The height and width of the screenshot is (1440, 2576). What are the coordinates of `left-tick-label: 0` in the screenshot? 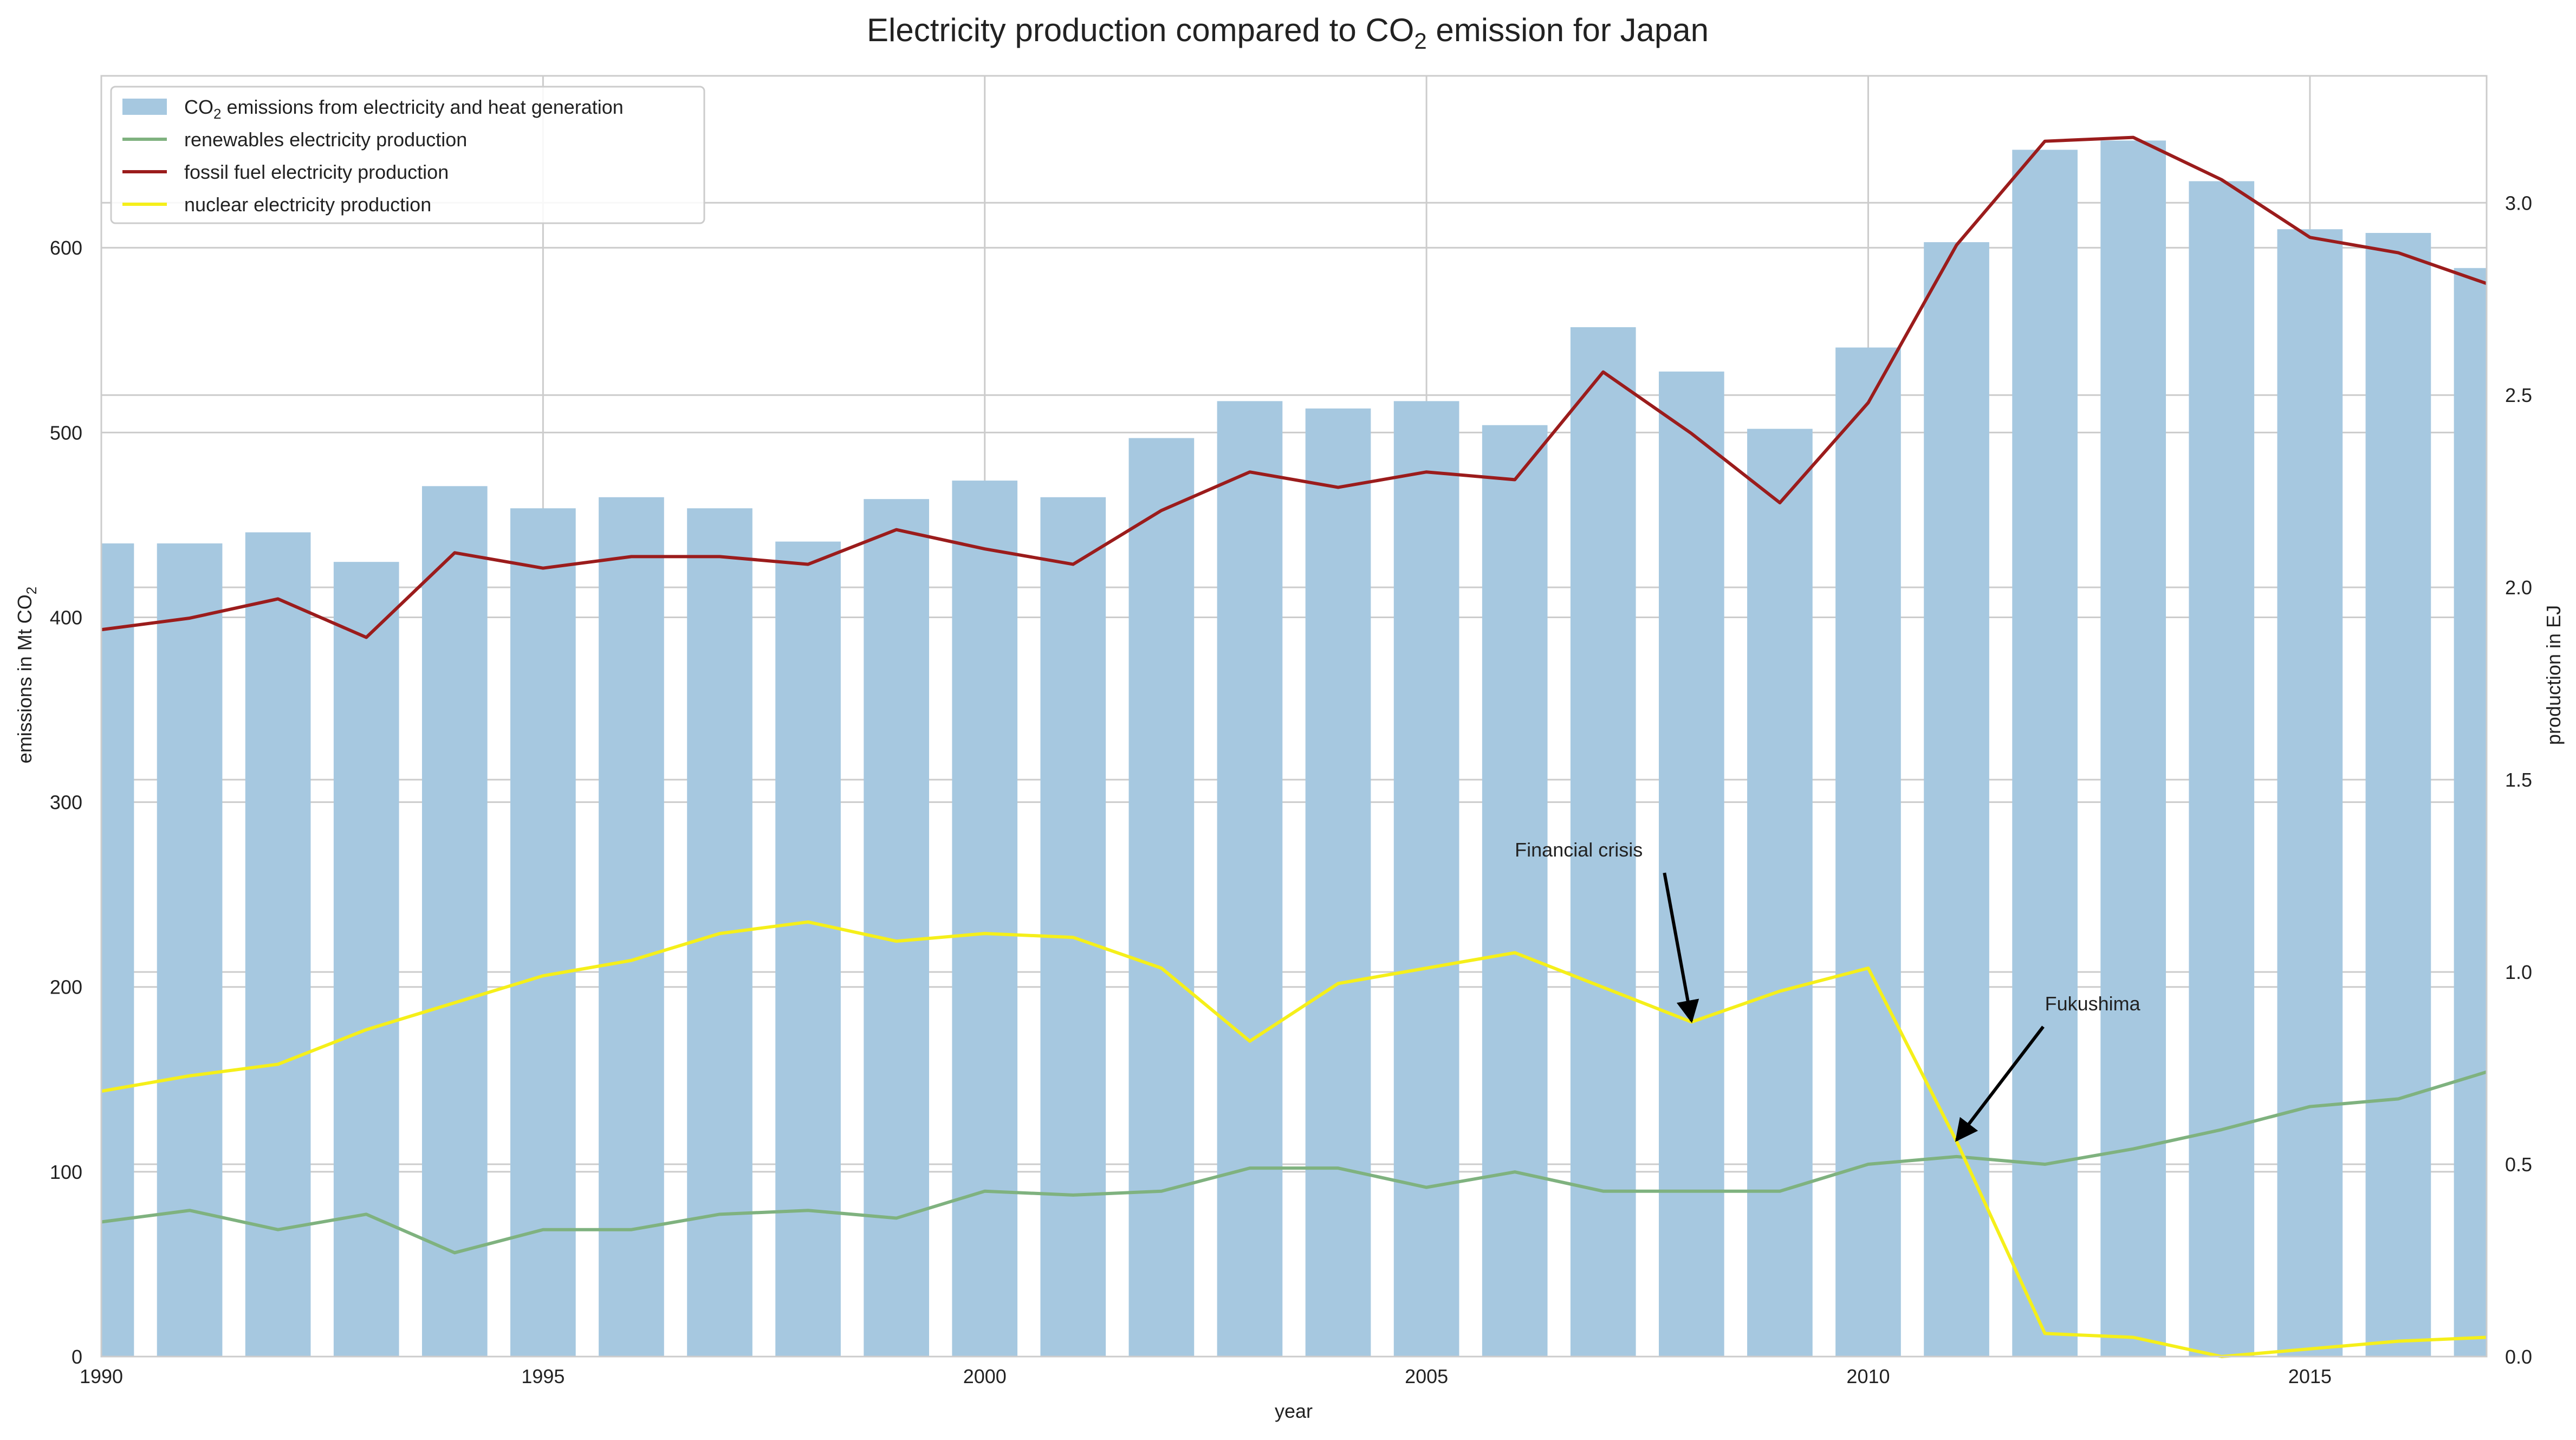 It's located at (77, 1357).